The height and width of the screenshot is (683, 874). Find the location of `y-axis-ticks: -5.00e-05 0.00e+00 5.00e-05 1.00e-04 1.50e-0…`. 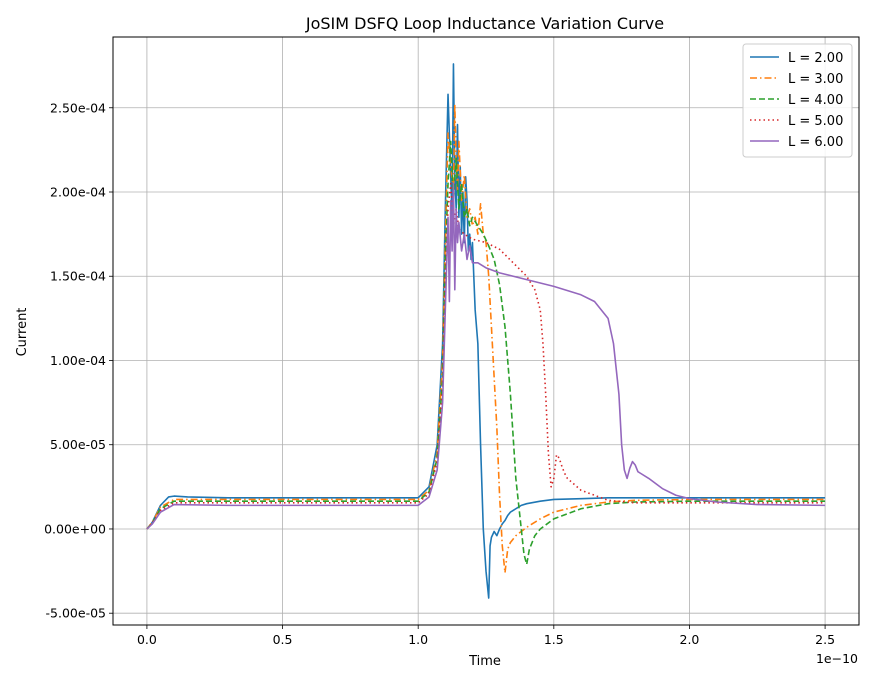

y-axis-ticks: -5.00e-05 0.00e+00 5.00e-05 1.00e-04 1.50e-0… is located at coordinates (78, 360).